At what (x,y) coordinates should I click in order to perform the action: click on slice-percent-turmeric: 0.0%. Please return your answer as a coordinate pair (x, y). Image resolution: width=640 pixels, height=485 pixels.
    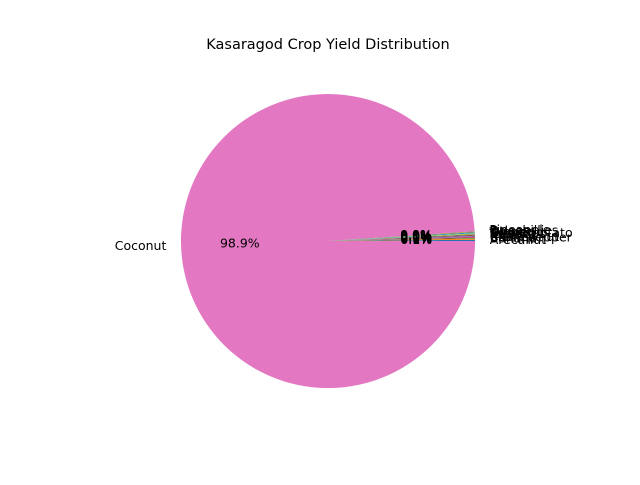
    Looking at the image, I should click on (416, 235).